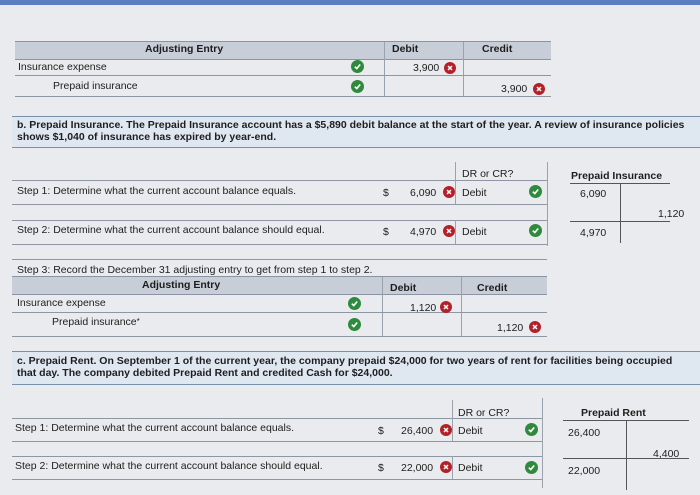  What do you see at coordinates (417, 431) in the screenshot?
I see `step1-amount-input: 26,400` at bounding box center [417, 431].